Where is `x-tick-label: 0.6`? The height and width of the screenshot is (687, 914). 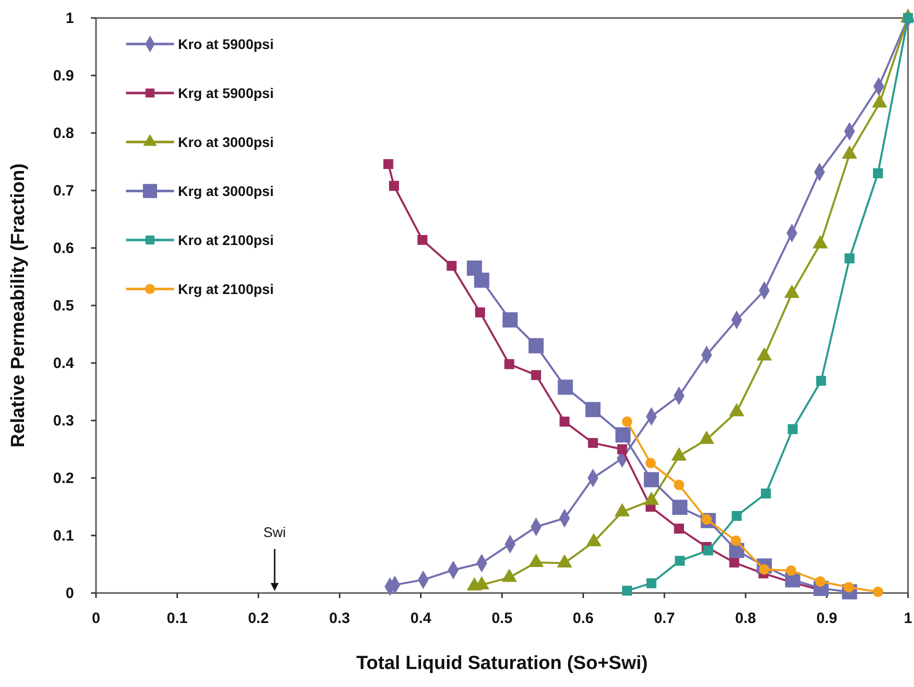 x-tick-label: 0.6 is located at coordinates (583, 618).